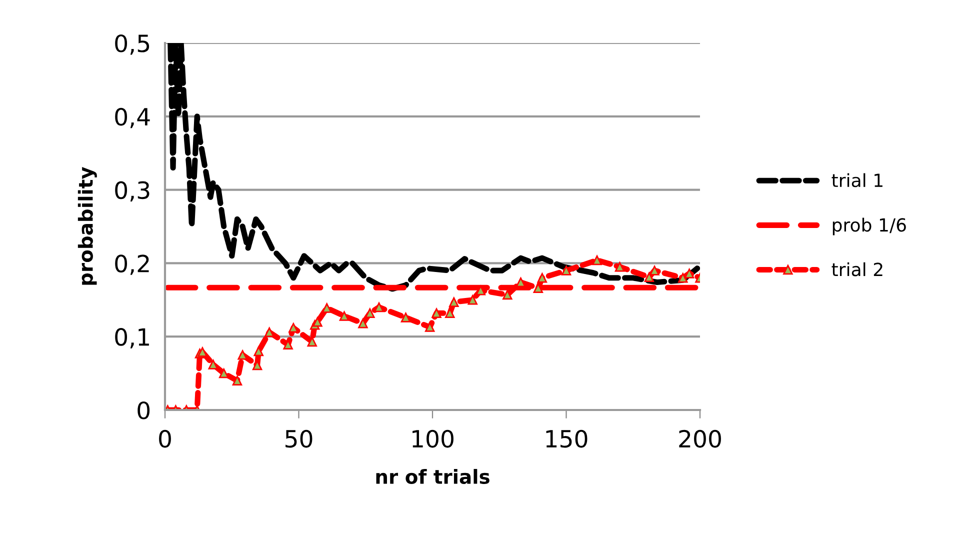 This screenshot has height=553, width=955. What do you see at coordinates (132, 338) in the screenshot?
I see `y-tick-label: 0,1` at bounding box center [132, 338].